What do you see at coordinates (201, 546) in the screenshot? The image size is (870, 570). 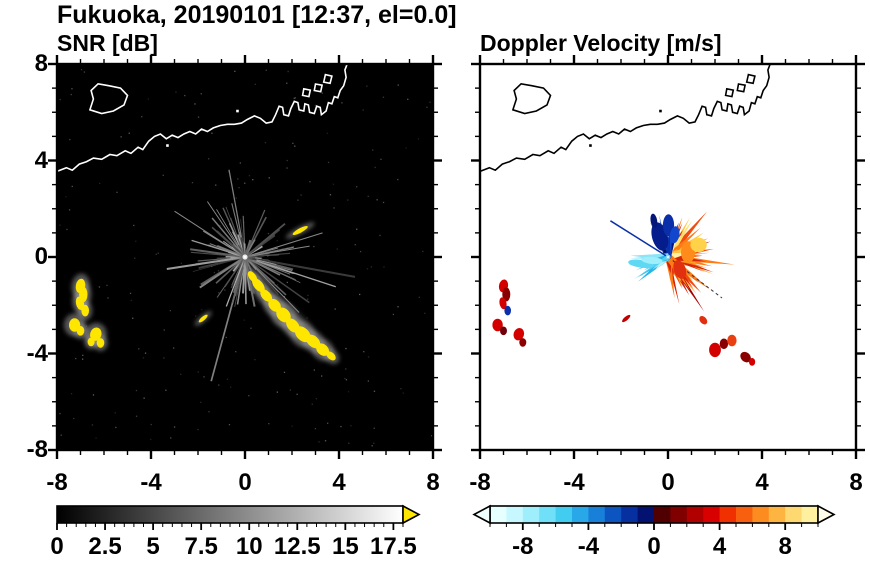 I see `snr-colorbar-label: 7.5` at bounding box center [201, 546].